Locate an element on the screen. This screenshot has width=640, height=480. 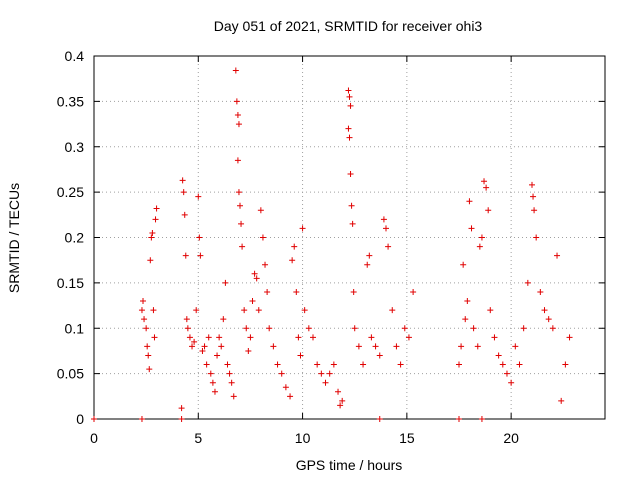
y-tick-label: 0.2 is located at coordinates (75, 238).